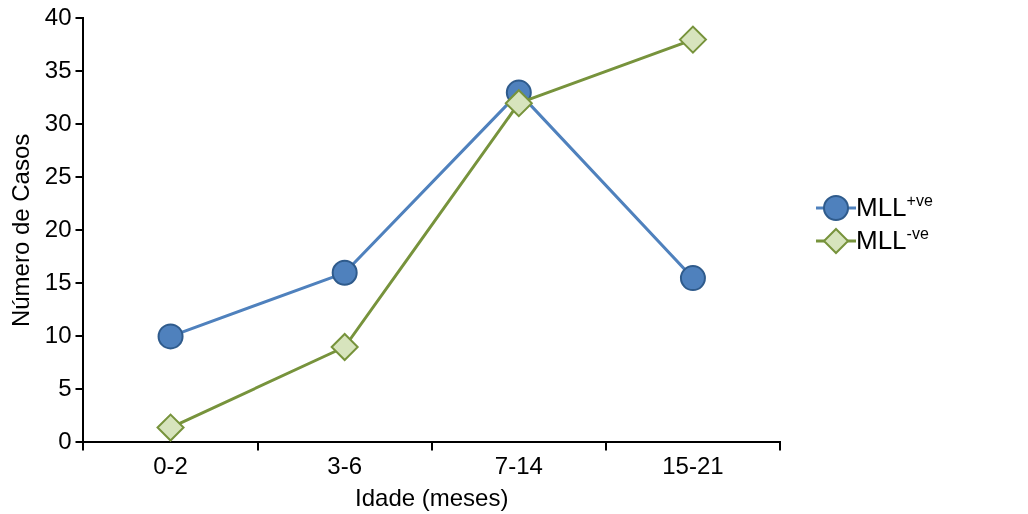 This screenshot has height=514, width=1028. Describe the element at coordinates (58, 123) in the screenshot. I see `y-tick-label: 30` at that location.